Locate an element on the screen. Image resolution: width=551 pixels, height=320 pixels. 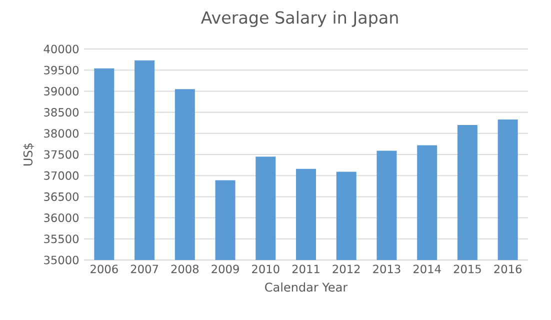
x-tick-label: 2015 is located at coordinates (467, 269).